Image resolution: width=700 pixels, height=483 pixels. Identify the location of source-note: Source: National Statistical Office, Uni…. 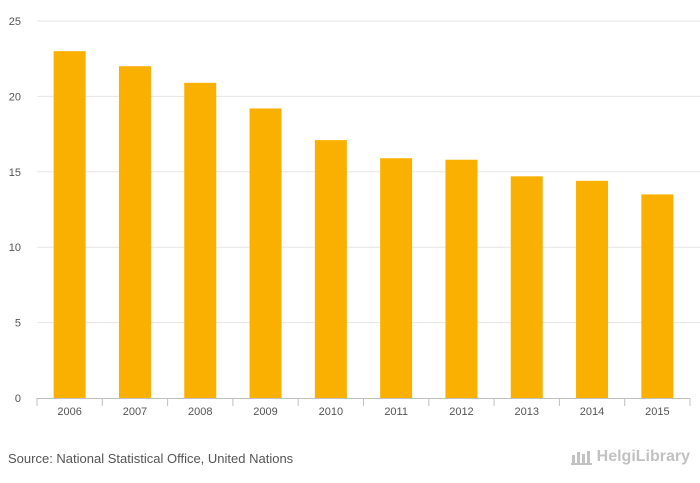
(151, 458).